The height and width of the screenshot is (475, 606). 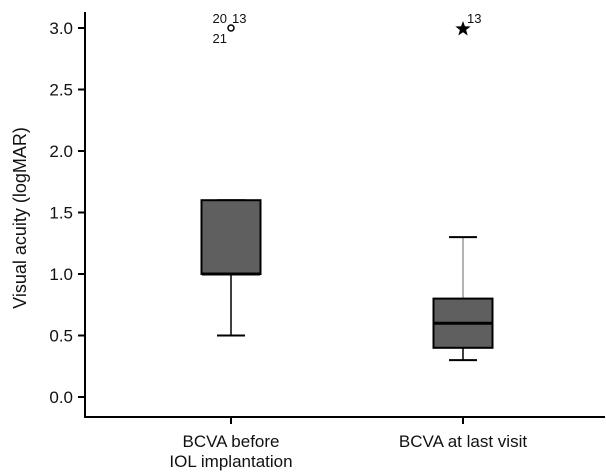 What do you see at coordinates (61, 336) in the screenshot?
I see `y-tick-label: 0.5` at bounding box center [61, 336].